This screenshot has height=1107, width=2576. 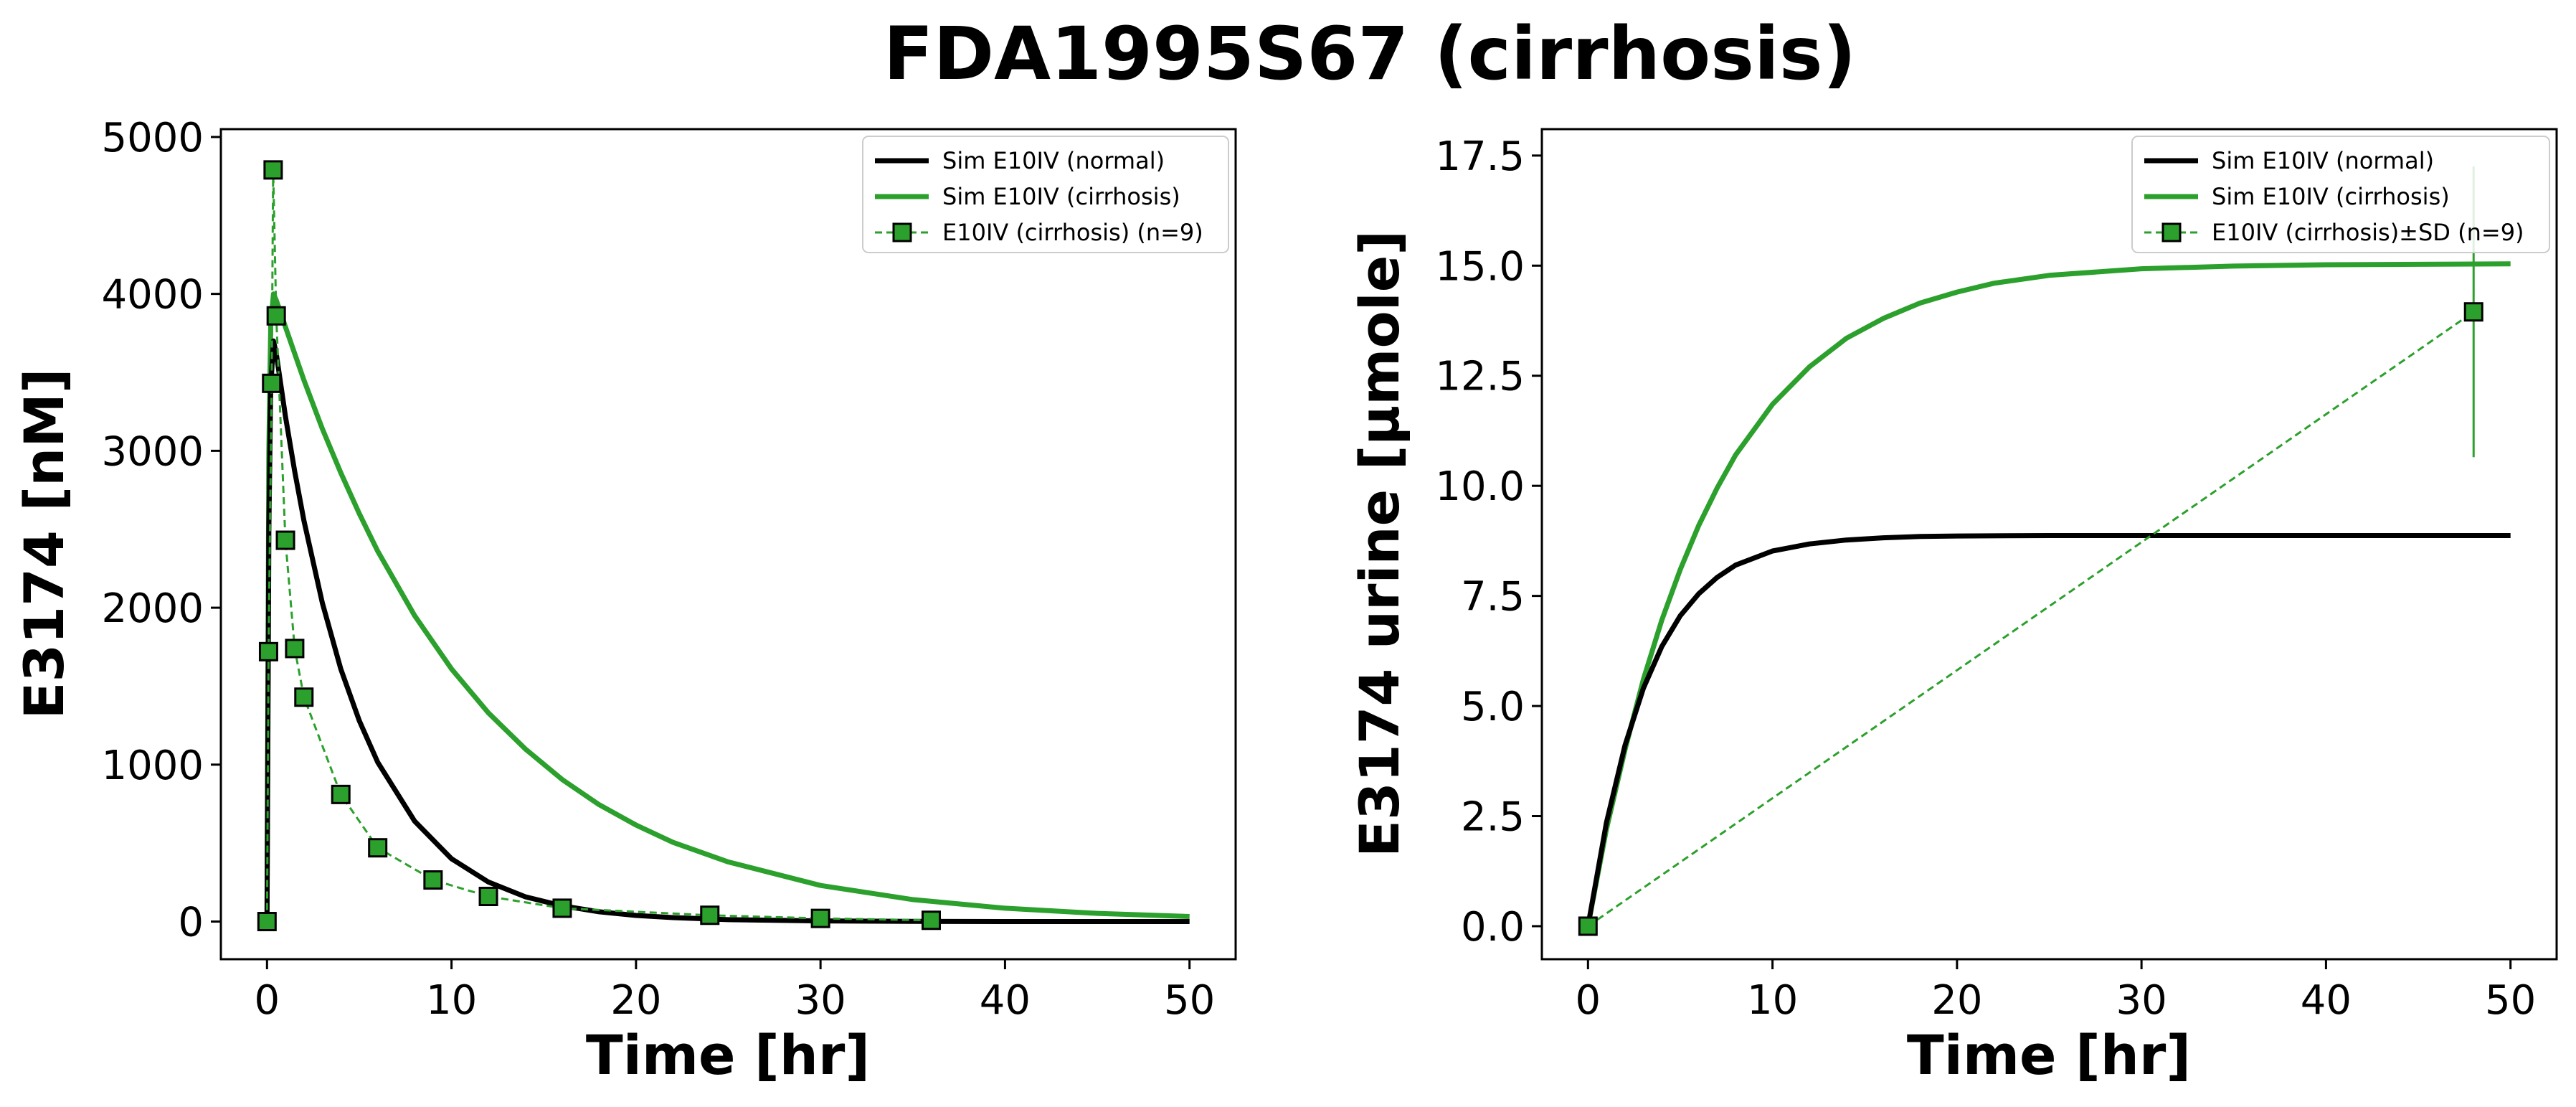 I want to click on concentration-x-tick-label: 20, so click(x=635, y=1000).